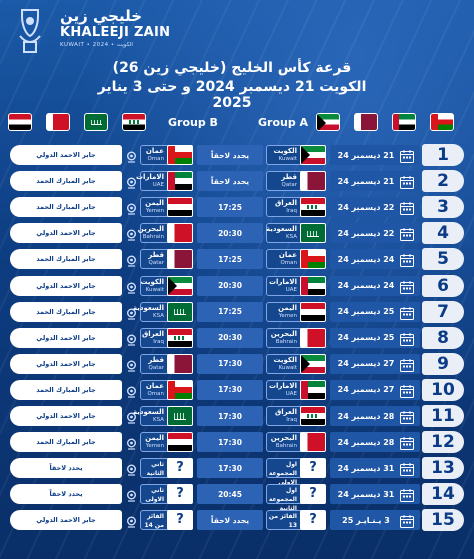 The height and width of the screenshot is (559, 474). What do you see at coordinates (443, 389) in the screenshot?
I see `match-number: 10` at bounding box center [443, 389].